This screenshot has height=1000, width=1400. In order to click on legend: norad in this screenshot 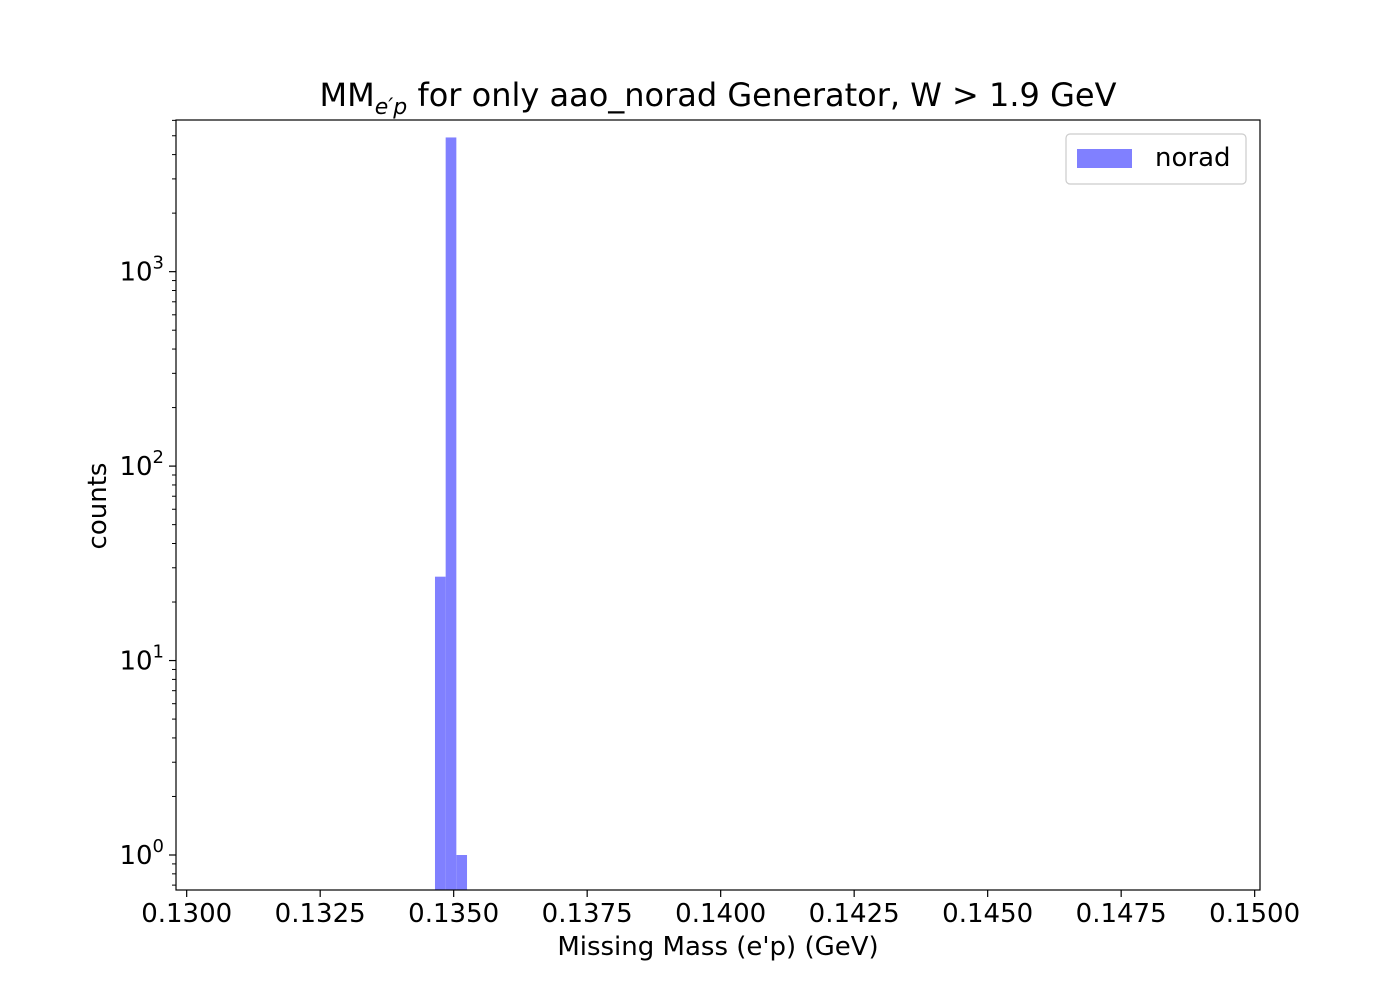, I will do `click(1156, 159)`.